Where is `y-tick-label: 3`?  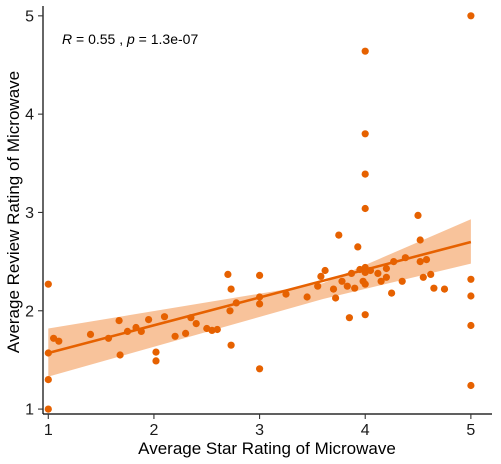
y-tick-label: 3 is located at coordinates (29, 213).